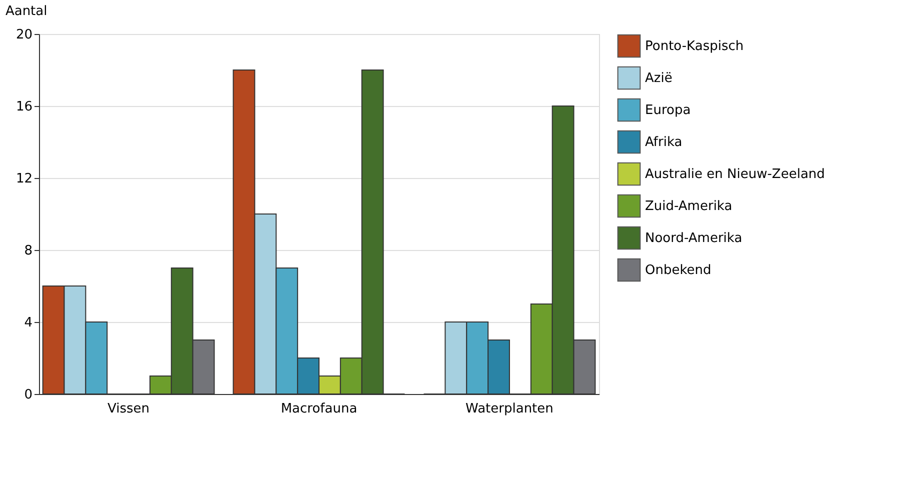 The width and height of the screenshot is (906, 499). Describe the element at coordinates (26, 11) in the screenshot. I see `y-axis-title: Aantal` at that location.